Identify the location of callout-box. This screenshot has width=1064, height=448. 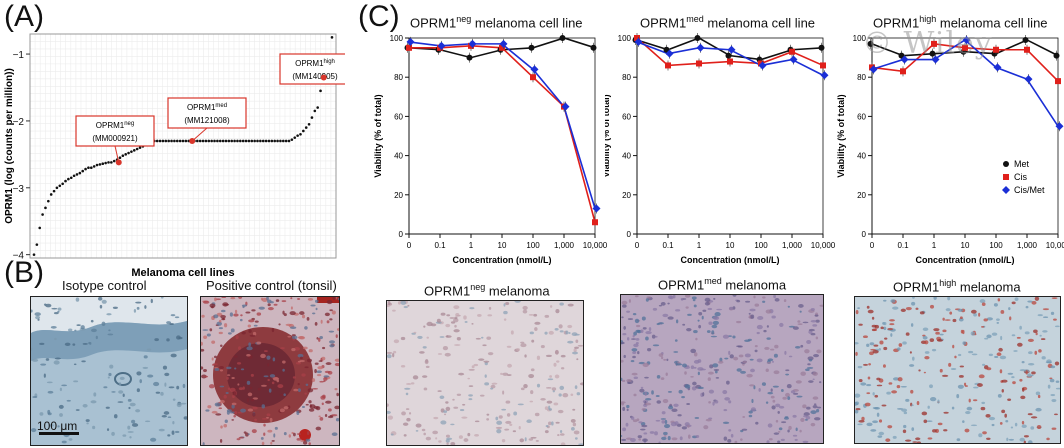
(115, 131).